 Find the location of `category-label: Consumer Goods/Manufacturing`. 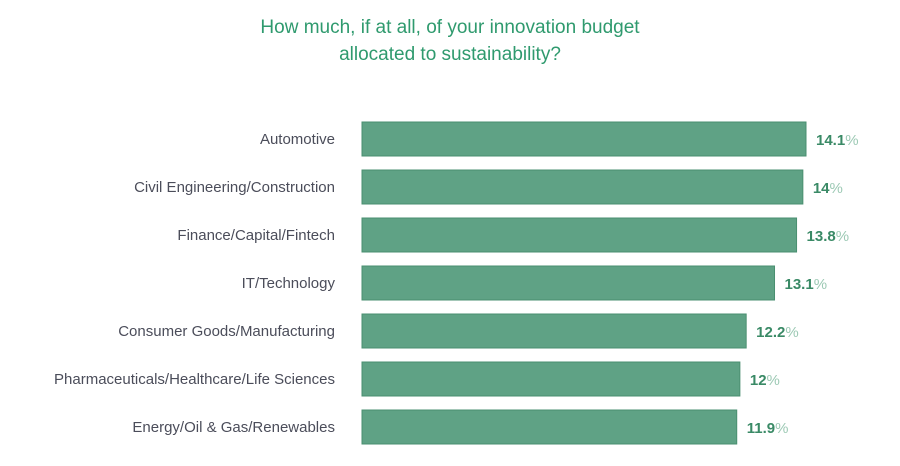

category-label: Consumer Goods/Manufacturing is located at coordinates (226, 331).